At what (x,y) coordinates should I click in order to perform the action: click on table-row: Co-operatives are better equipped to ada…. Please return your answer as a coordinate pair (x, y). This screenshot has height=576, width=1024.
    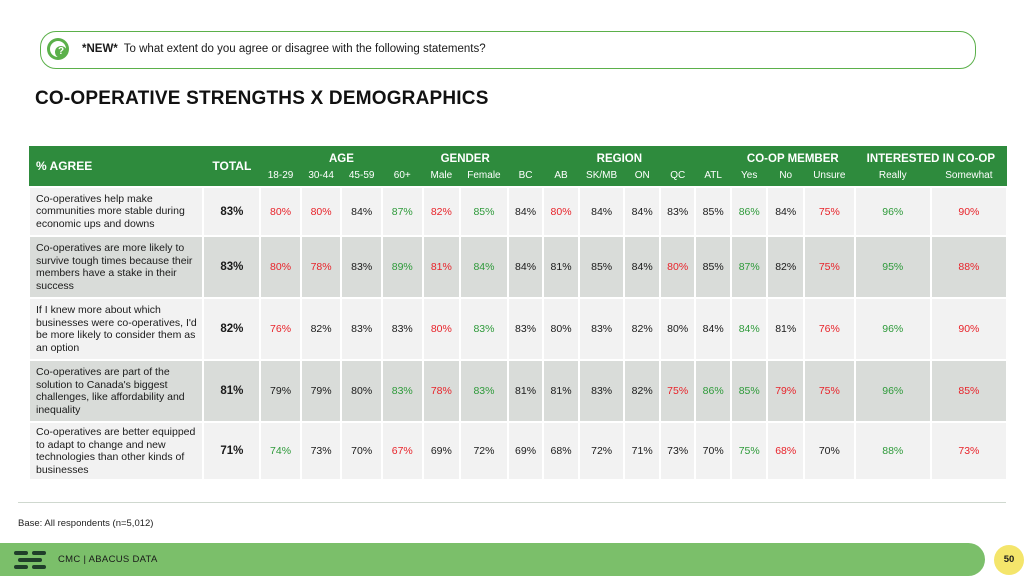
    Looking at the image, I should click on (518, 451).